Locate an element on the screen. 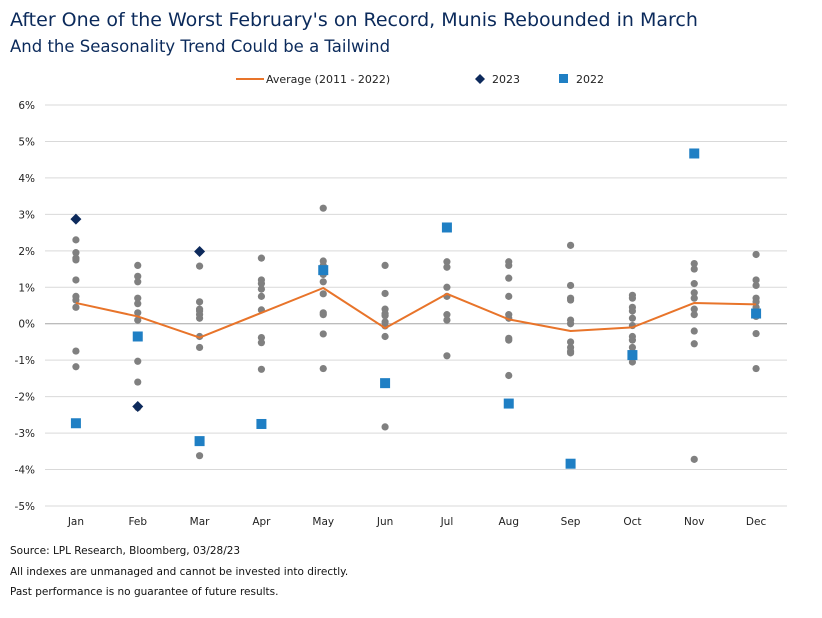 The image size is (822, 618). average-line is located at coordinates (416, 313).